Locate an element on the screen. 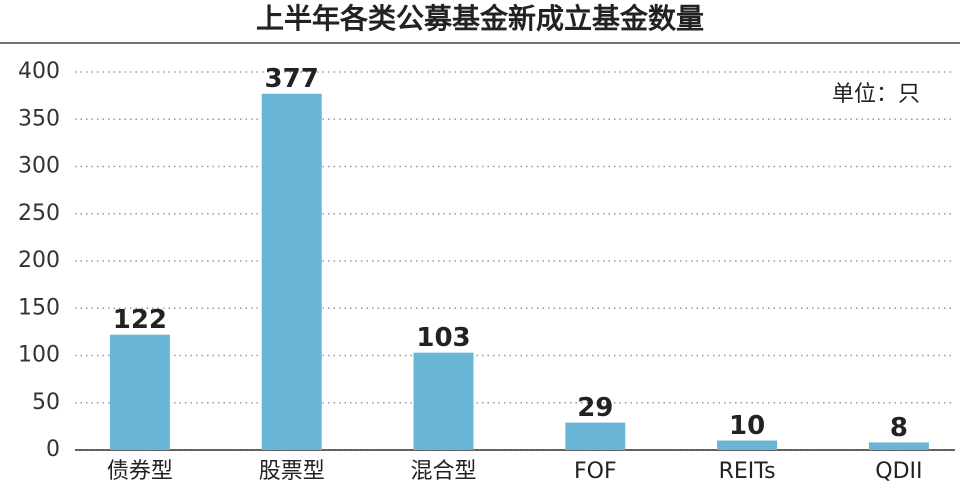 The image size is (960, 491). y-tick-label: 350 is located at coordinates (39, 118).